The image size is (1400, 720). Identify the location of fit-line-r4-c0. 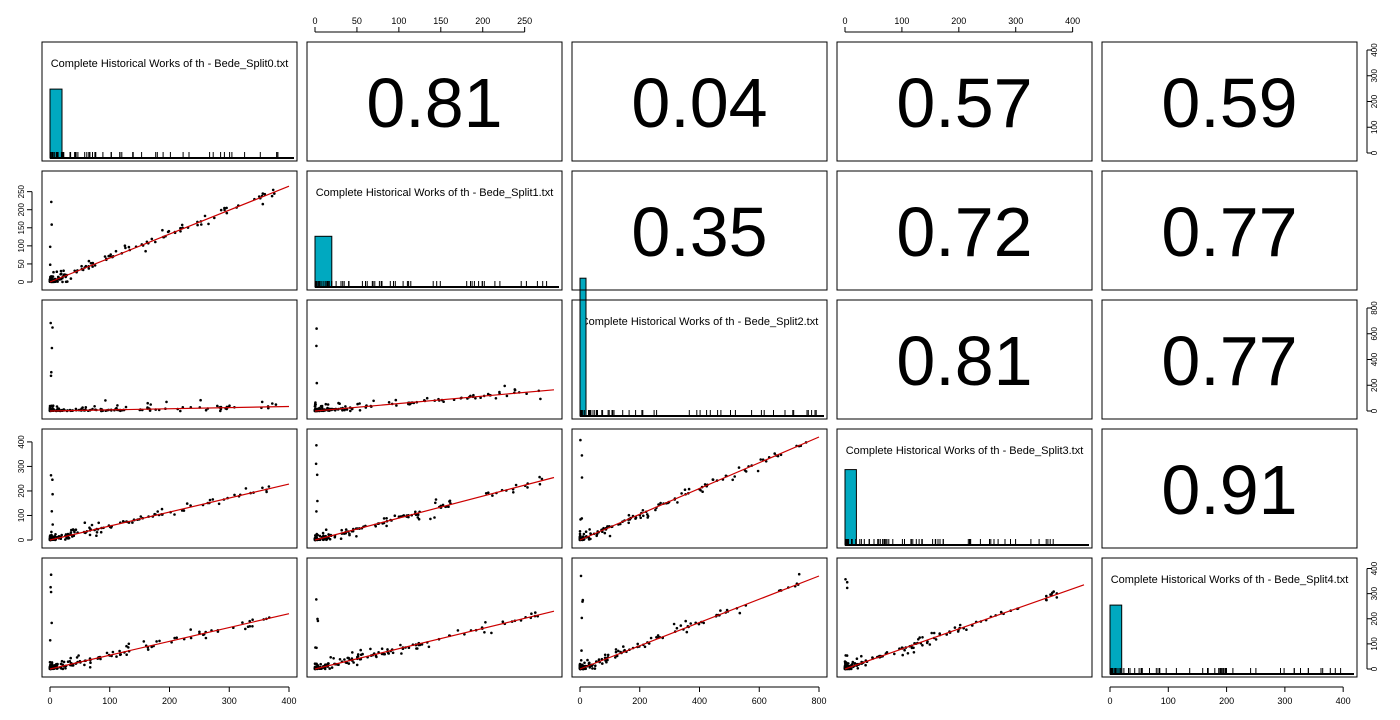
(169, 641).